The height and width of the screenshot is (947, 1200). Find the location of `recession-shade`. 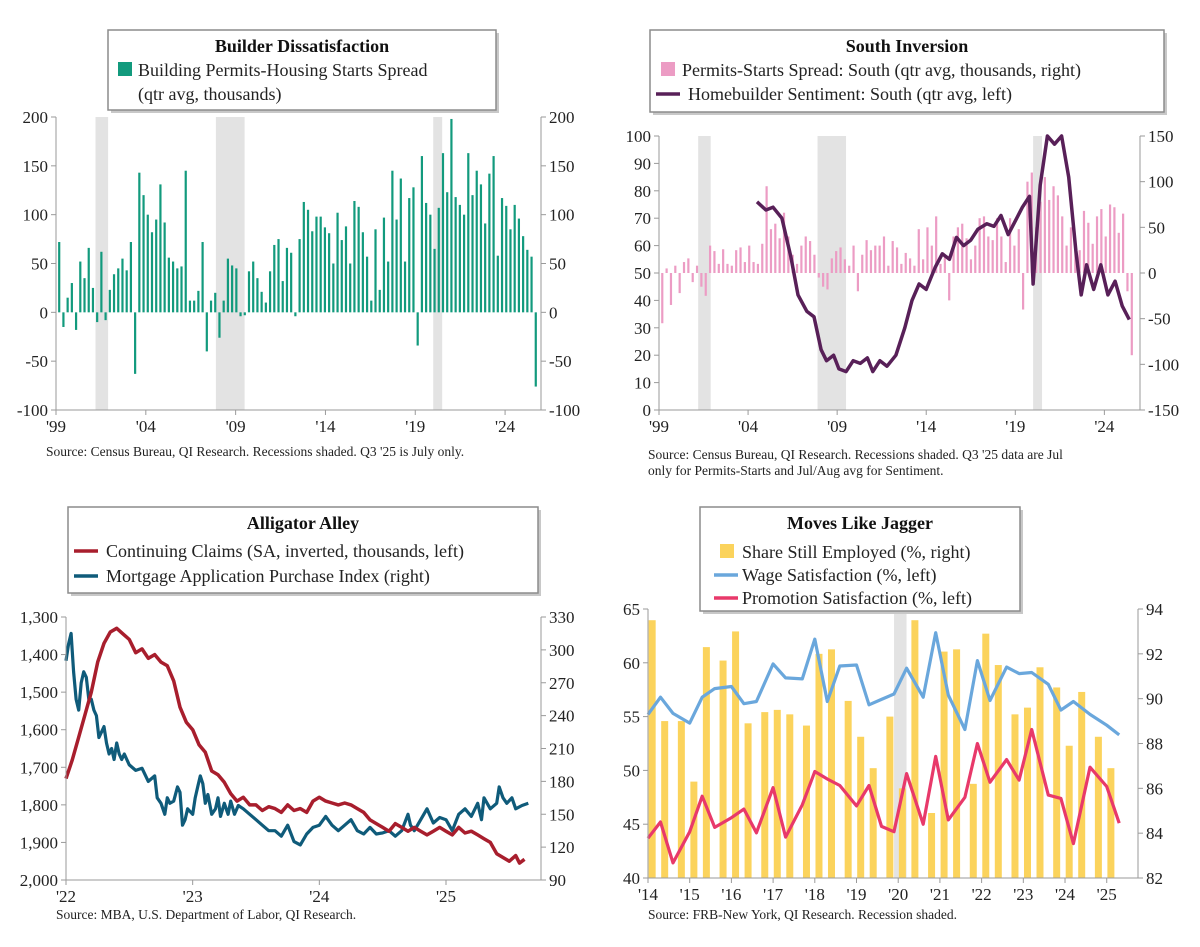

recession-shade is located at coordinates (230, 263).